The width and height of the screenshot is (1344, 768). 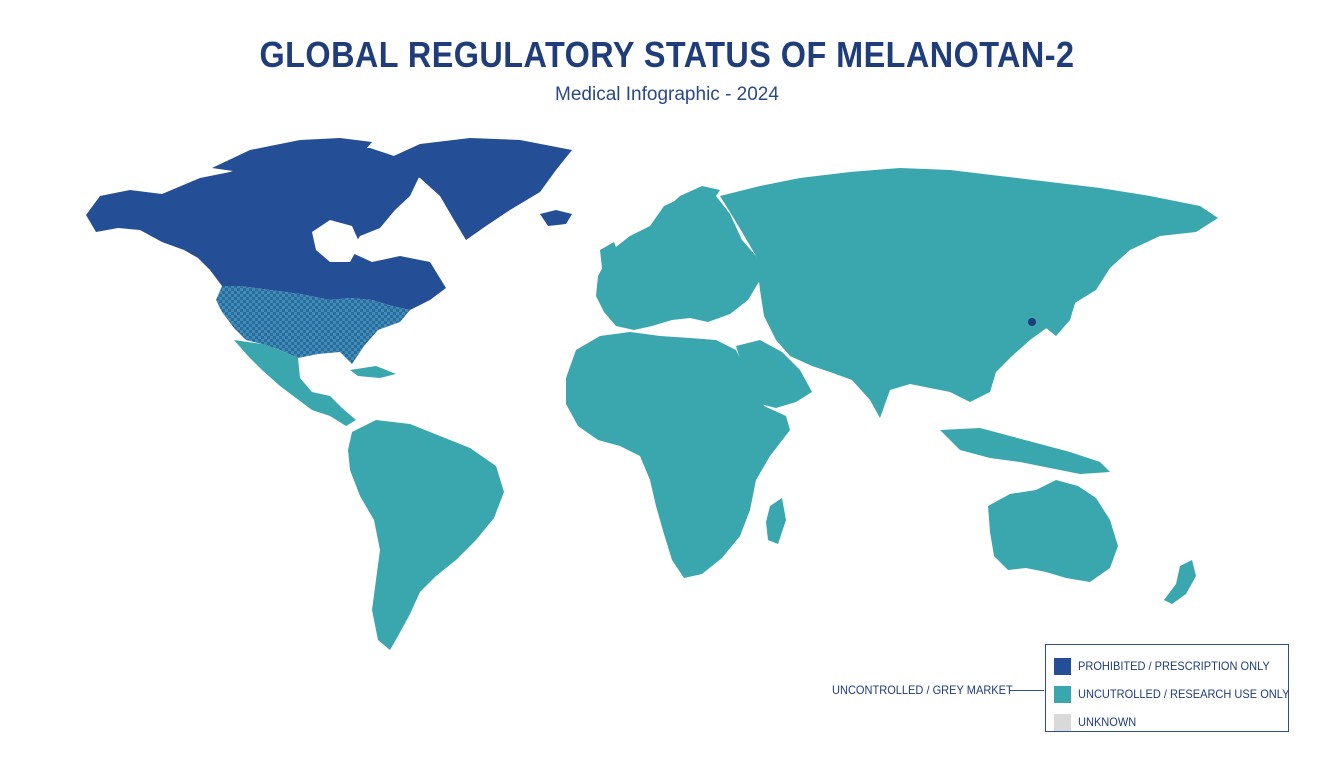 I want to click on legend-label: PROHIBITED / PRESCRIPTION ONLY, so click(x=1174, y=666).